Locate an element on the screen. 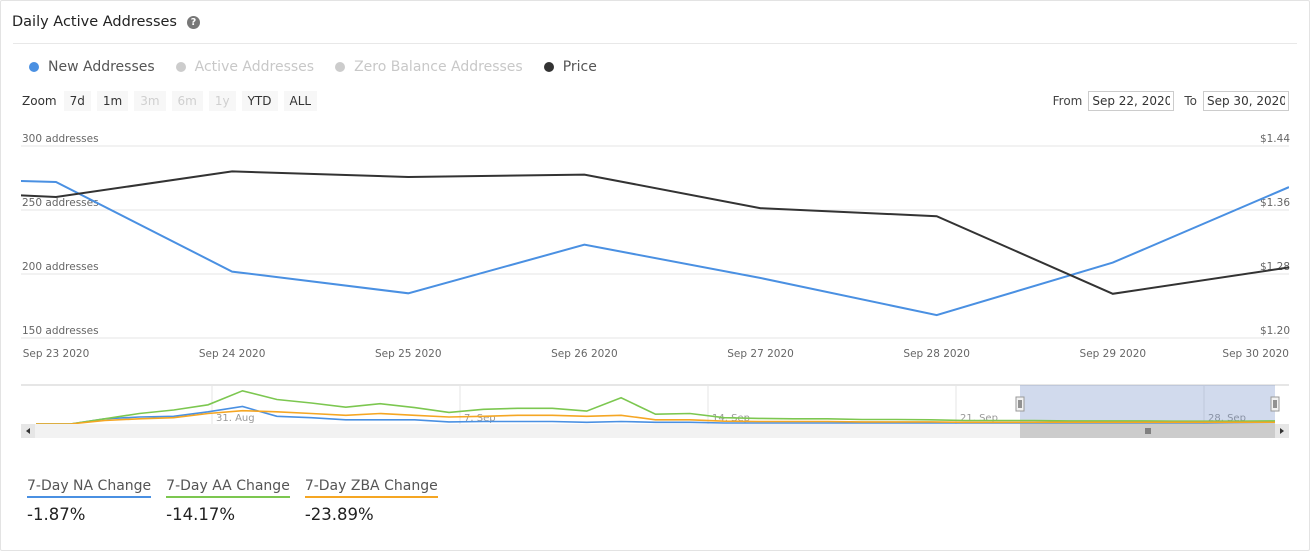  y-tick-label: 150 addresses is located at coordinates (60, 331).